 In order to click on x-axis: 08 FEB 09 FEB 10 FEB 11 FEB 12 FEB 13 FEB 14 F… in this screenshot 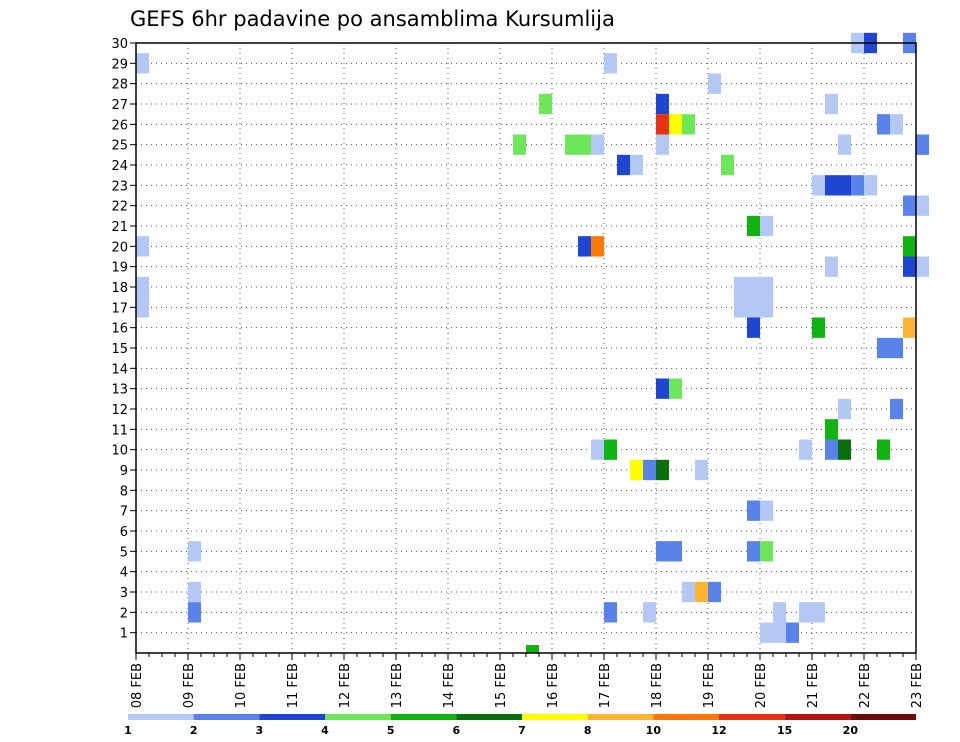, I will do `click(527, 680)`.